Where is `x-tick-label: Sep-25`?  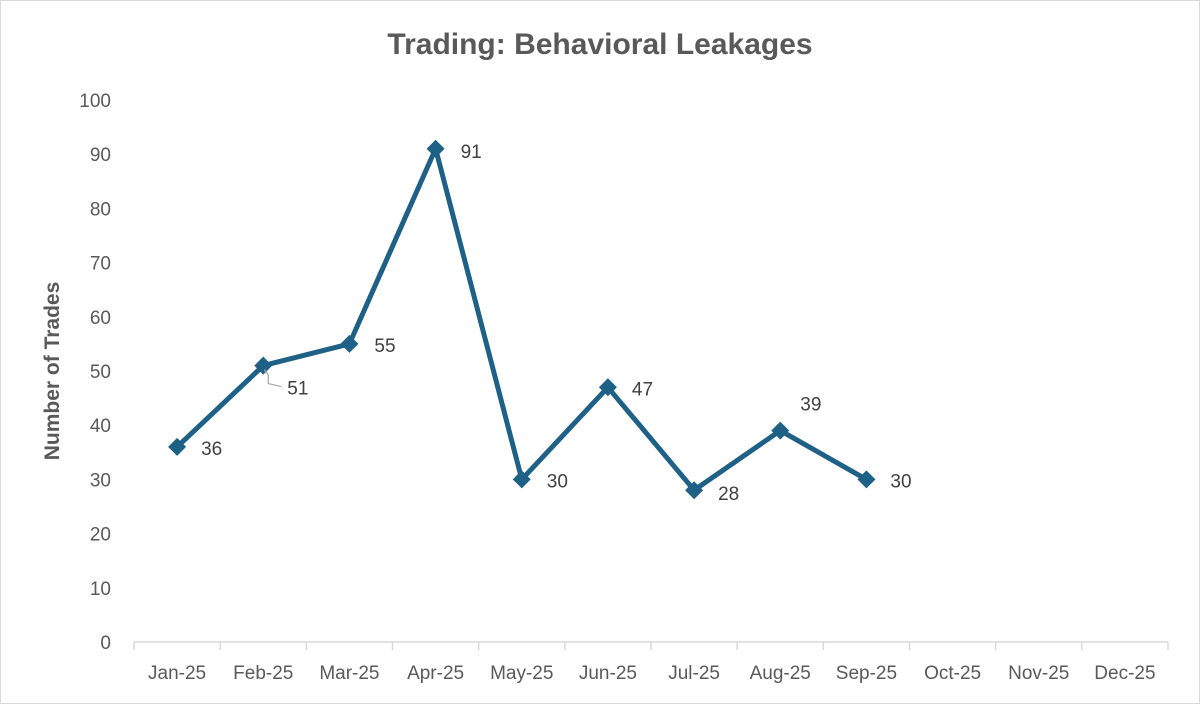
x-tick-label: Sep-25 is located at coordinates (866, 673).